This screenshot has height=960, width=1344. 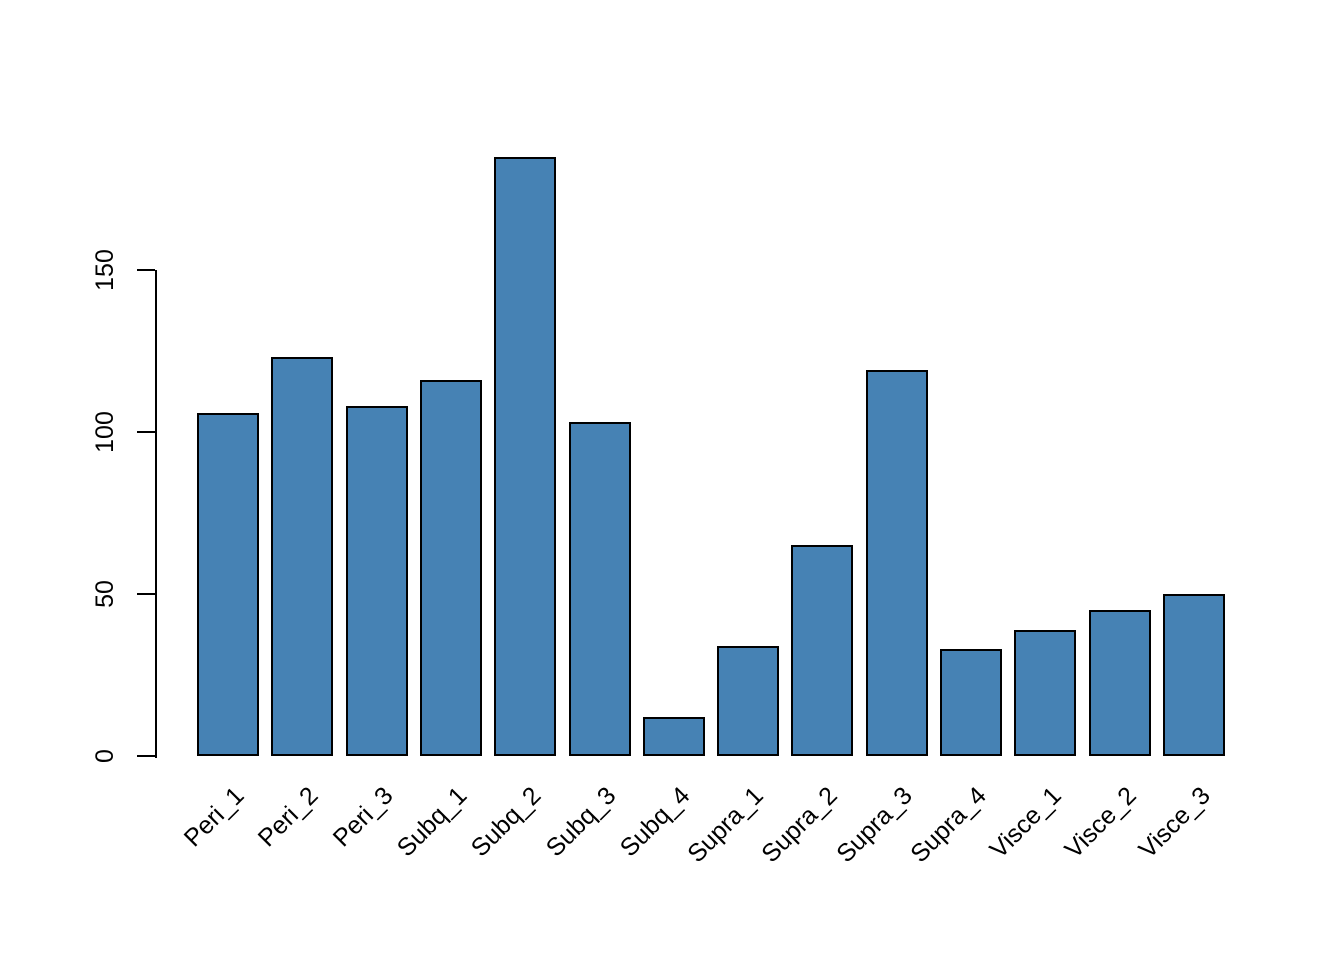 What do you see at coordinates (288, 817) in the screenshot?
I see `x-tick-label-Peri_2: Peri_2` at bounding box center [288, 817].